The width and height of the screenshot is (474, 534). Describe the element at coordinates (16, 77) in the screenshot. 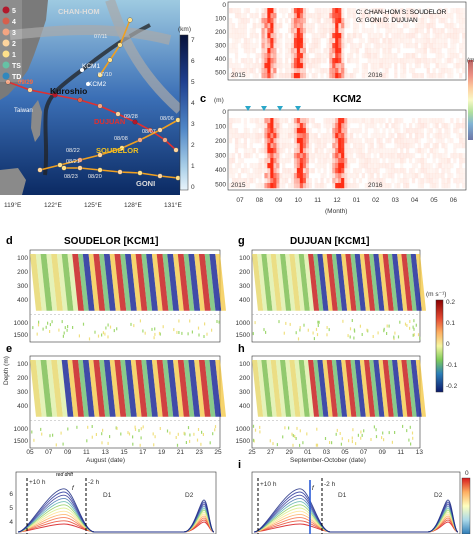

I see `legend-label-6: TD` at that location.